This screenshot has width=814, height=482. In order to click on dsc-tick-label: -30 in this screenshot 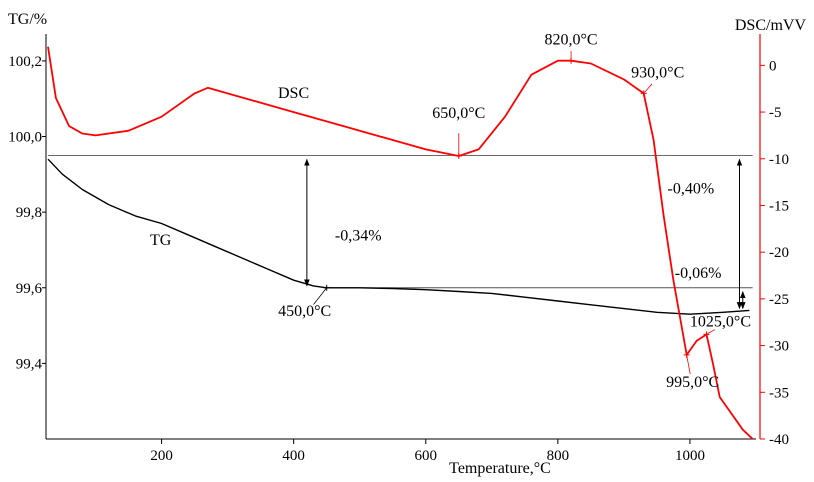, I will do `click(779, 347)`.